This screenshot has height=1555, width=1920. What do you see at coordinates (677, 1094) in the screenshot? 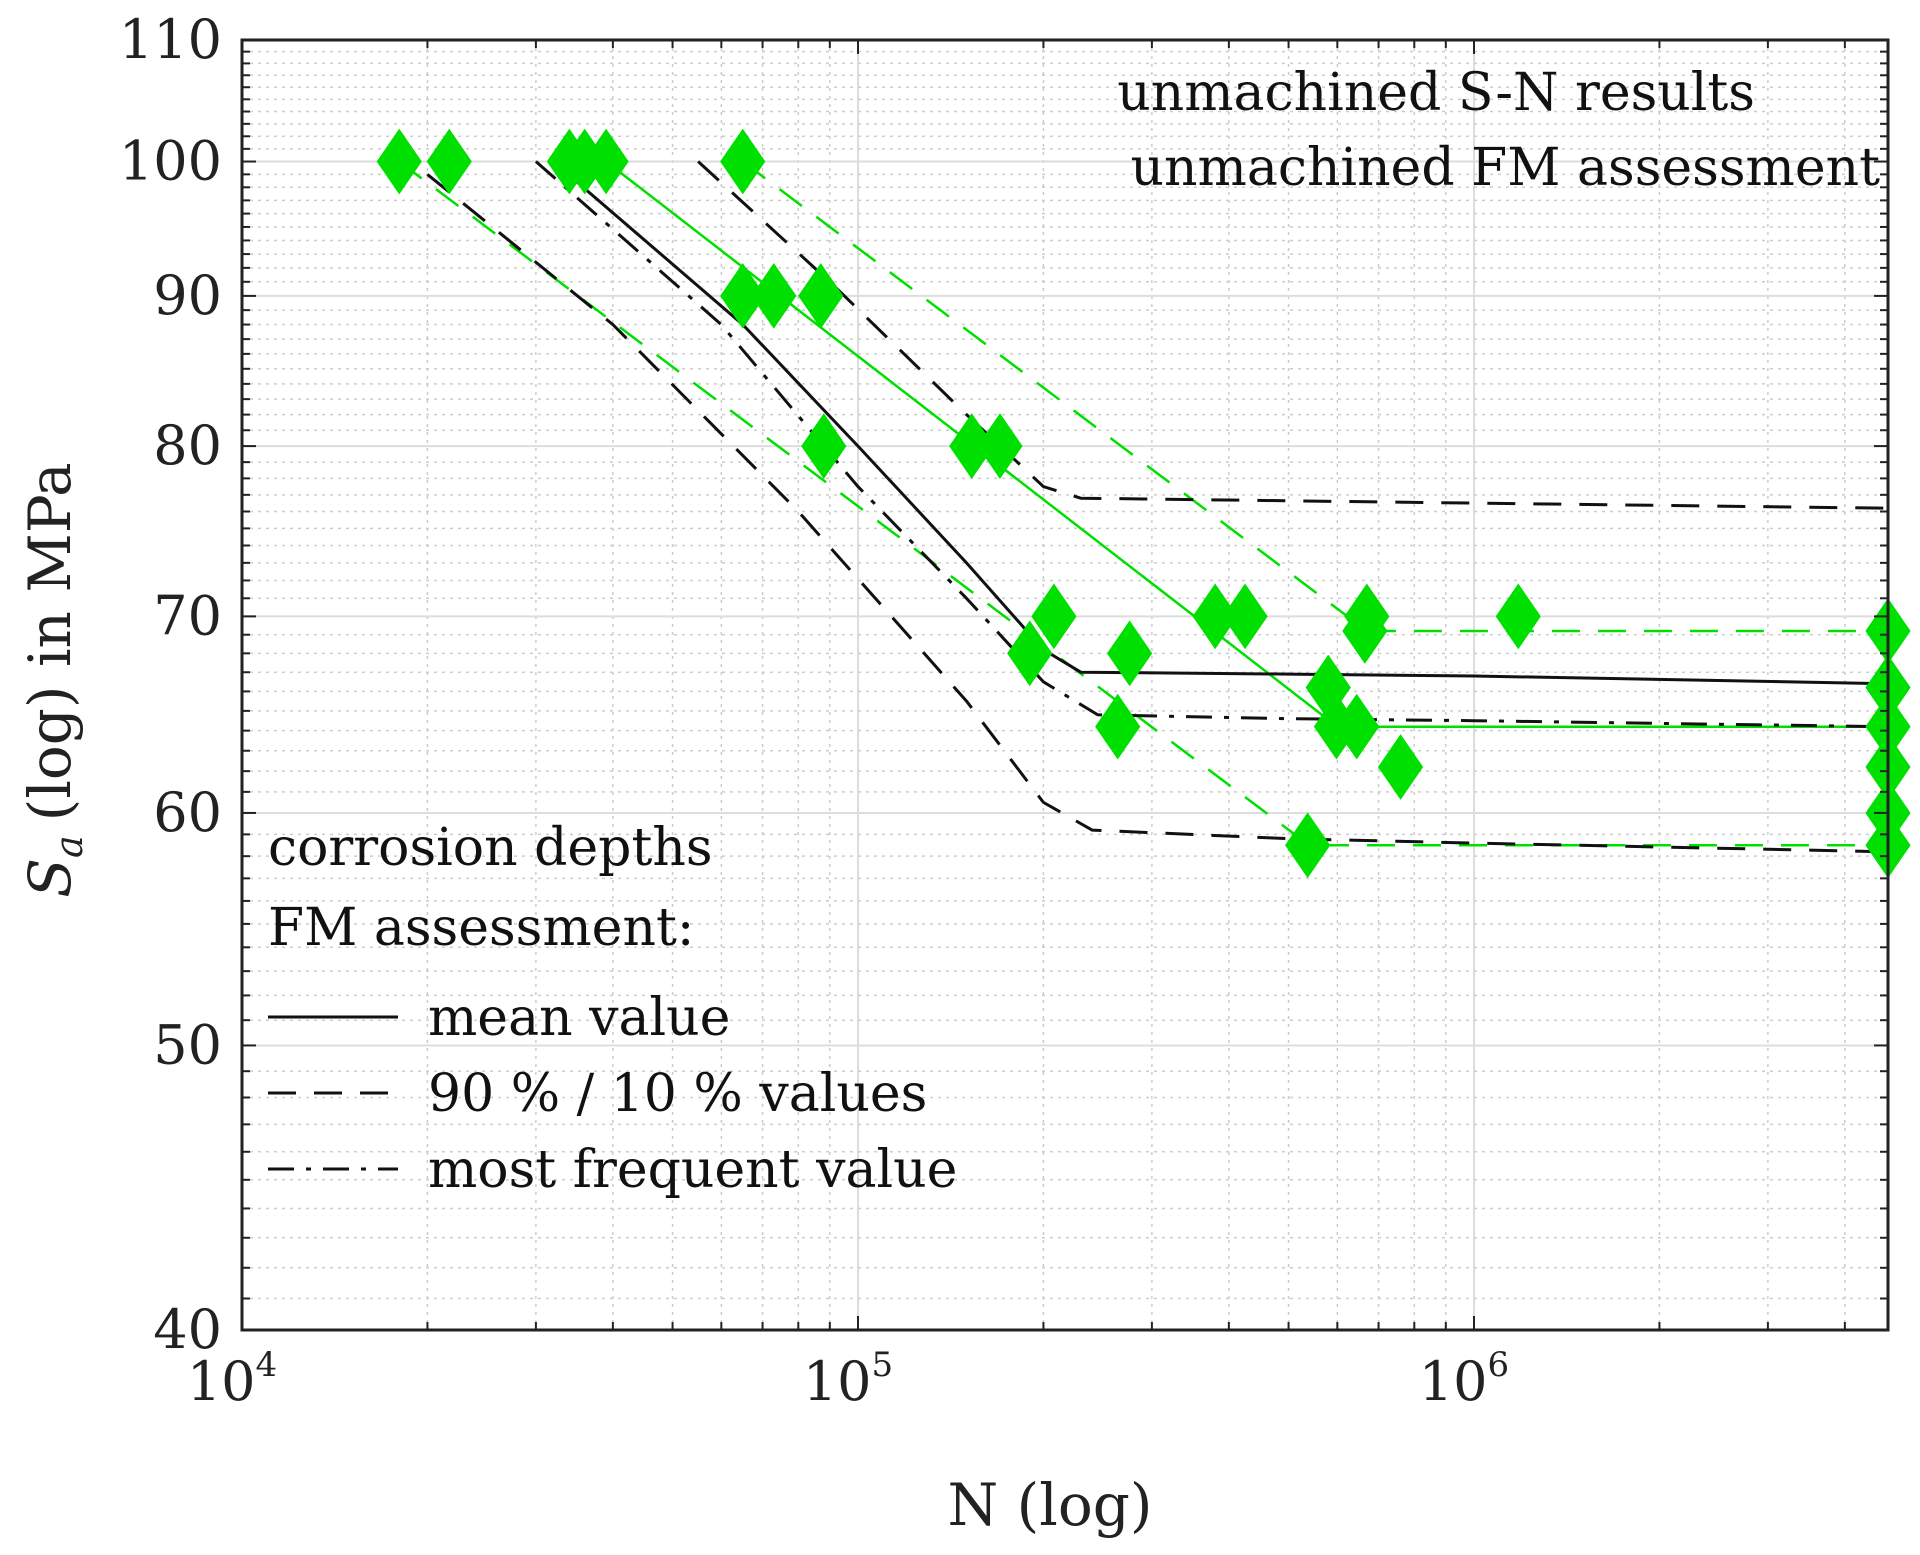
I see `legend-percentile-values: 90 % / 10 % values` at bounding box center [677, 1094].